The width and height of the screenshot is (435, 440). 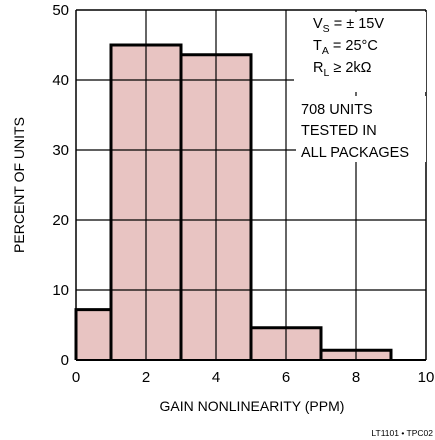 I want to click on units-note-line-2: TESTED IN, so click(x=339, y=131).